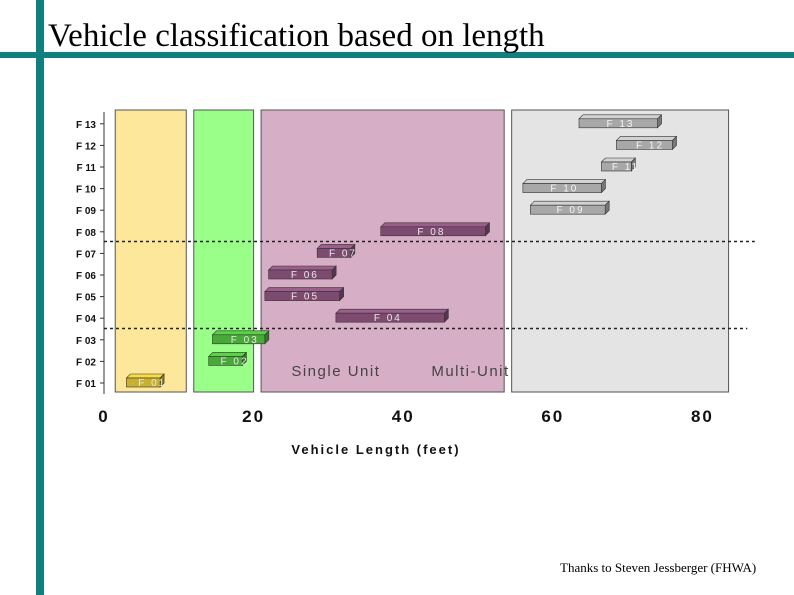 The image size is (794, 595). I want to click on range-bar-f09: F 09, so click(569, 208).